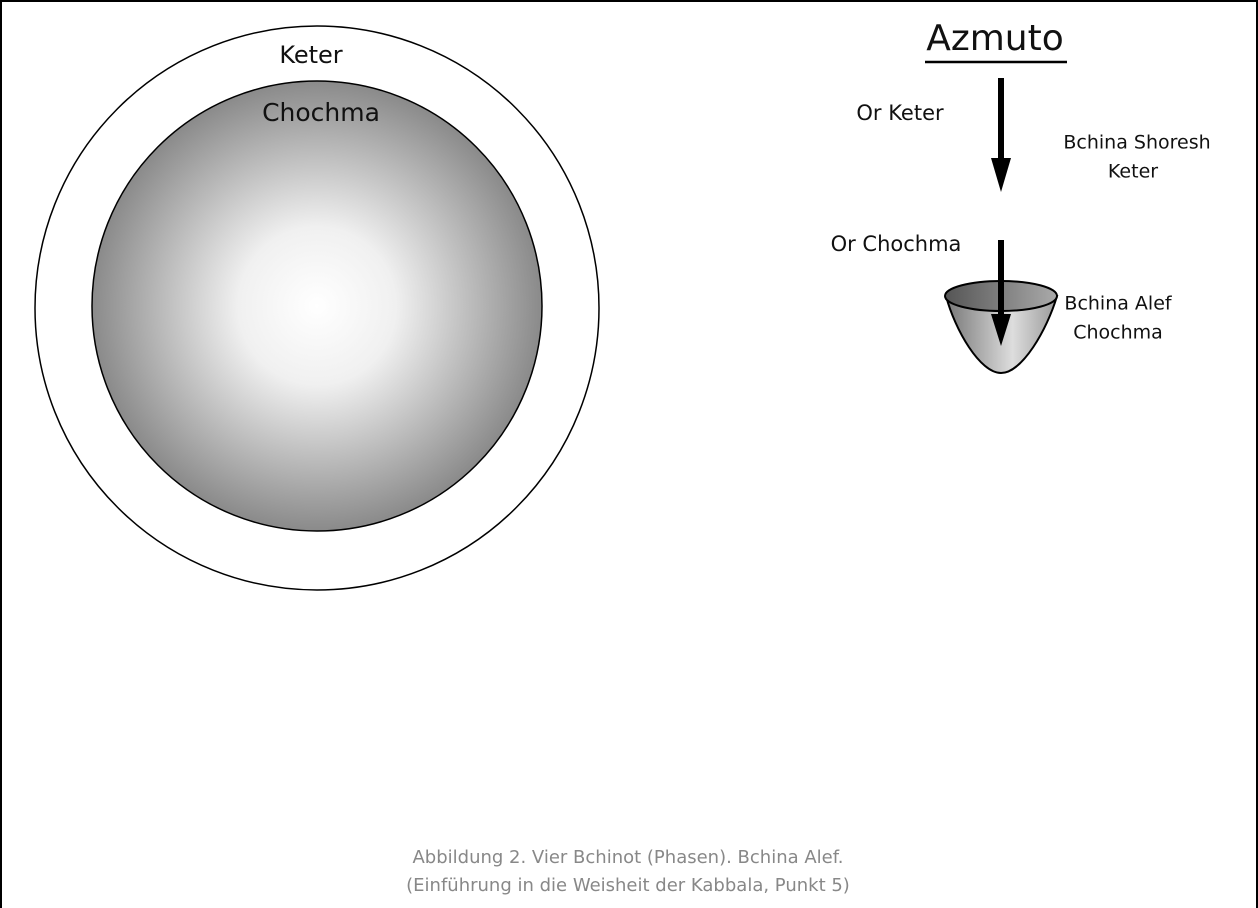 The image size is (1258, 908). I want to click on title: Azmuto, so click(995, 38).